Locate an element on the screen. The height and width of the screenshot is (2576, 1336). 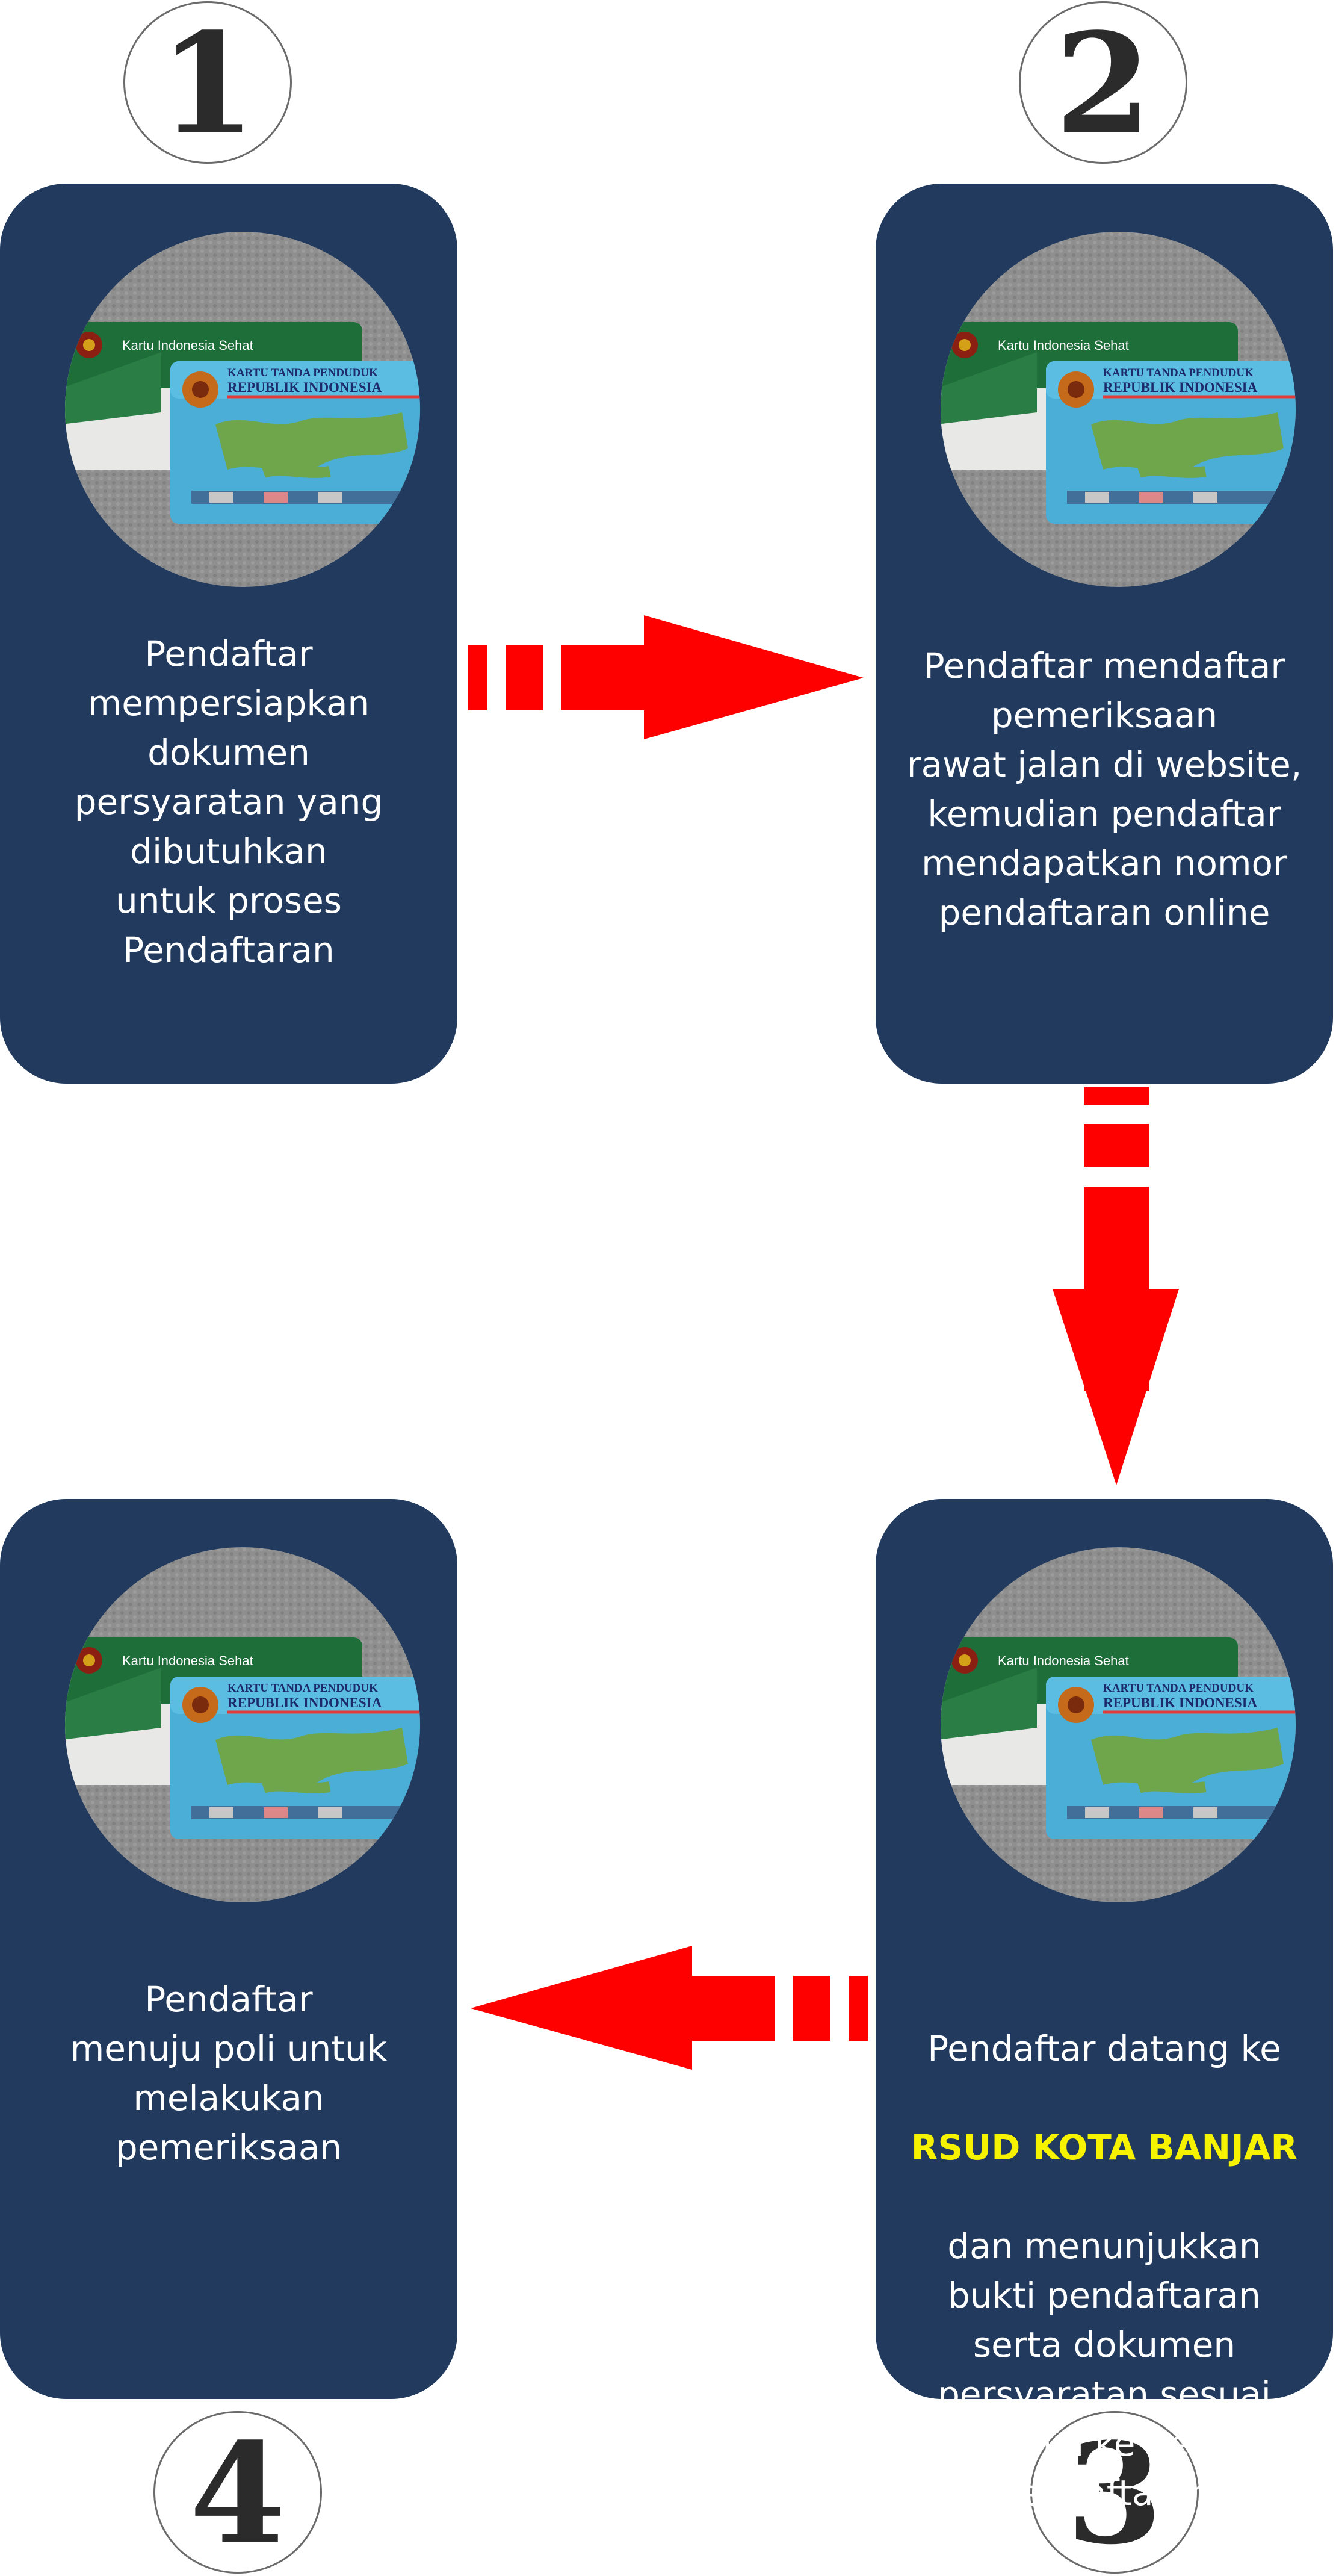
step-2-number-badge: 2 is located at coordinates (1103, 82).